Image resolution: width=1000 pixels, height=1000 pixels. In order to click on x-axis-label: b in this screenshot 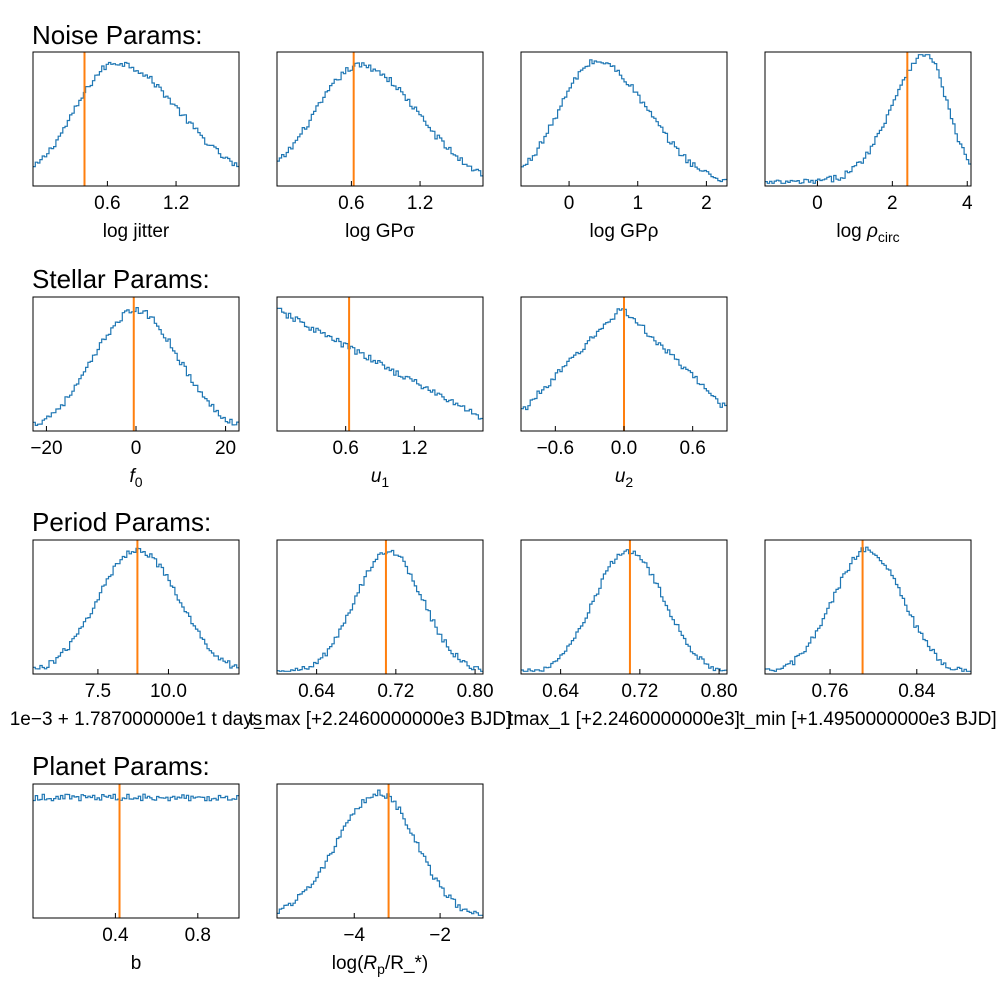, I will do `click(136, 963)`.